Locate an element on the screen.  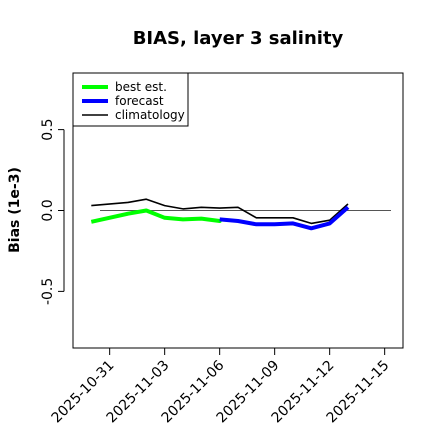
legend-label: best est. is located at coordinates (141, 87).